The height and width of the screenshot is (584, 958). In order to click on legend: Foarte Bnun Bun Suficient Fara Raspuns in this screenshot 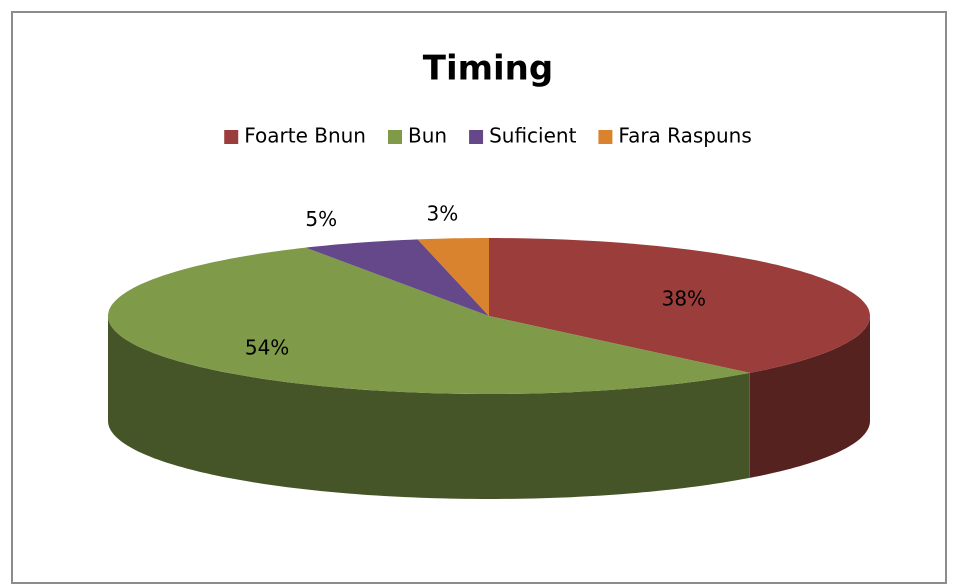, I will do `click(488, 136)`.